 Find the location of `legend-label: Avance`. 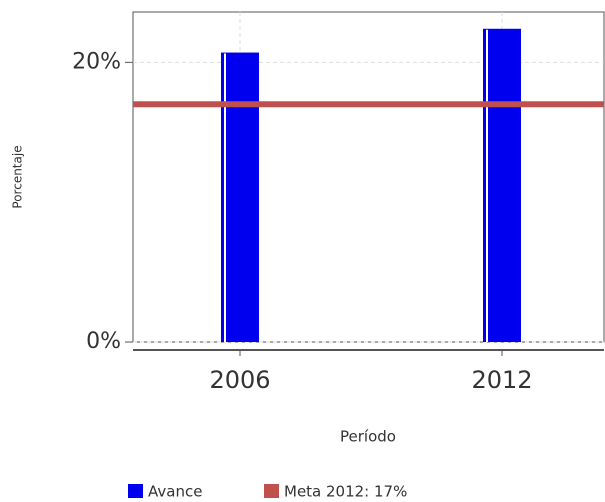

legend-label: Avance is located at coordinates (175, 492).